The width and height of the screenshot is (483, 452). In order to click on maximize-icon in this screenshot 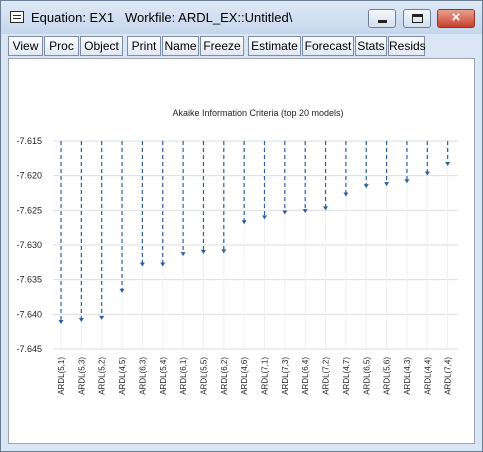, I will do `click(417, 18)`.